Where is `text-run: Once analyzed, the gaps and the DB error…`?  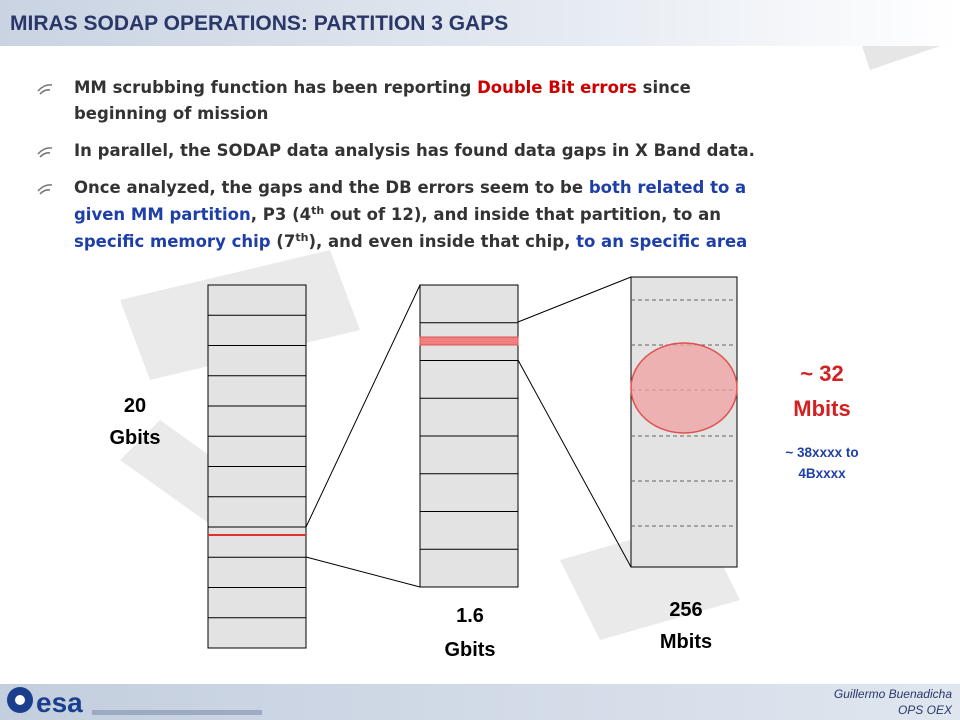 text-run: Once analyzed, the gaps and the DB error… is located at coordinates (331, 187).